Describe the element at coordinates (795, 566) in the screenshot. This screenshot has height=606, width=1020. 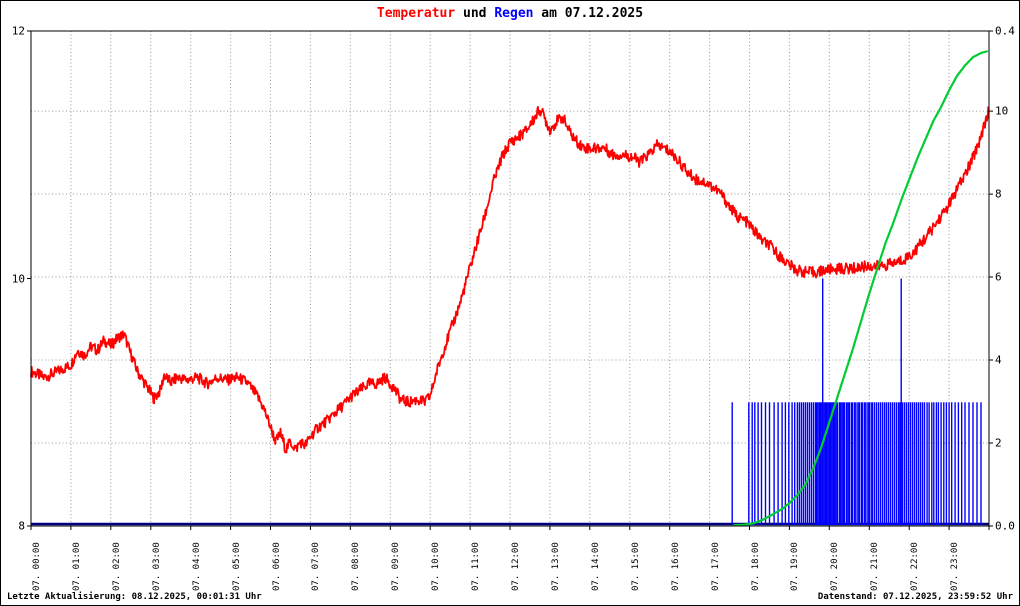
I see `x-tick-label: 07. 19:00` at that location.